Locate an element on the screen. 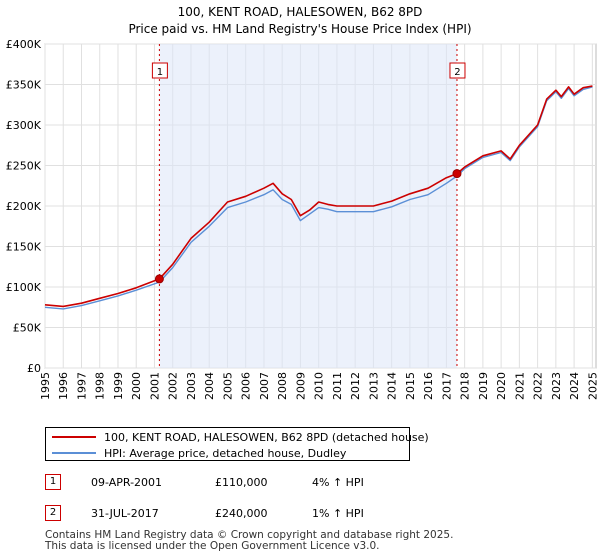 This screenshot has height=560, width=600. legend-swatch-property is located at coordinates (74, 437).